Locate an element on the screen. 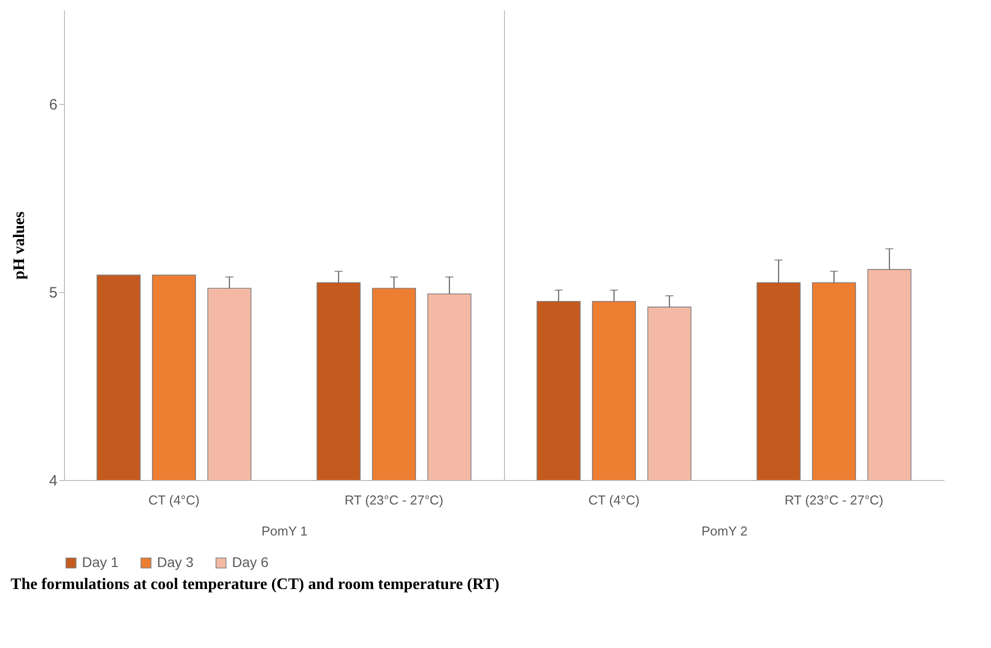  y-tick-label: 5 is located at coordinates (53, 293).